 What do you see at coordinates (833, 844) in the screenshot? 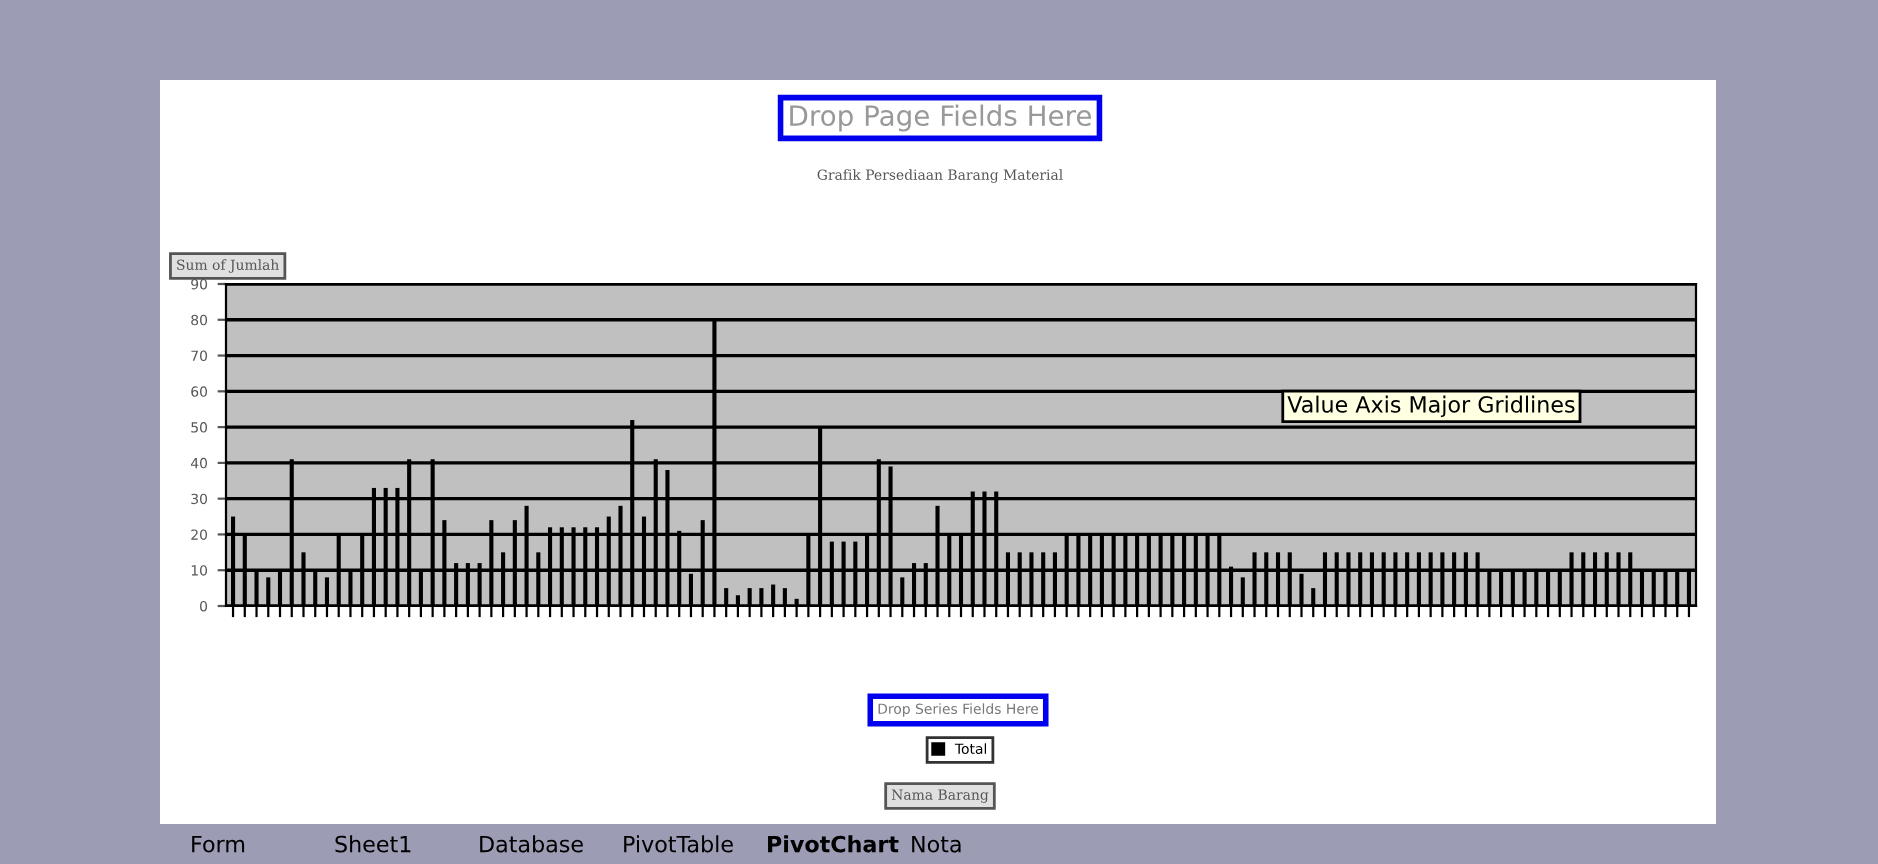
I see `text: PivotChart` at bounding box center [833, 844].